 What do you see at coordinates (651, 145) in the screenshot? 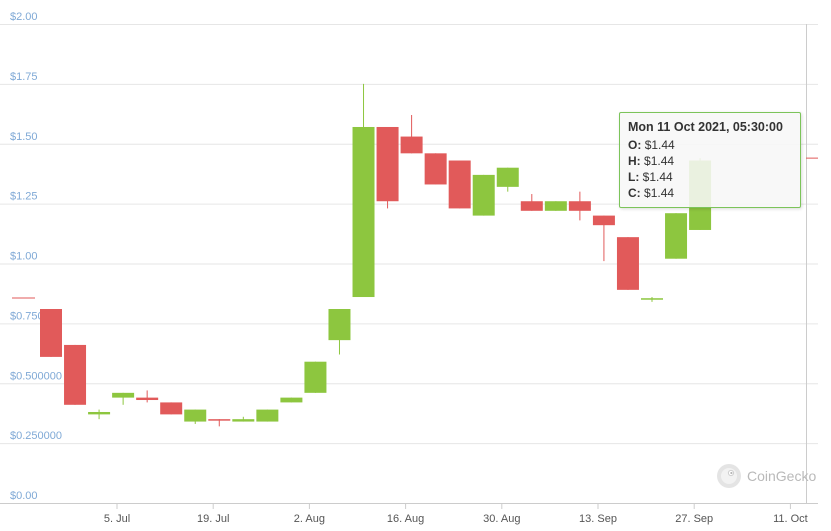
I see `tooltip-row-open: O: $1.44` at bounding box center [651, 145].